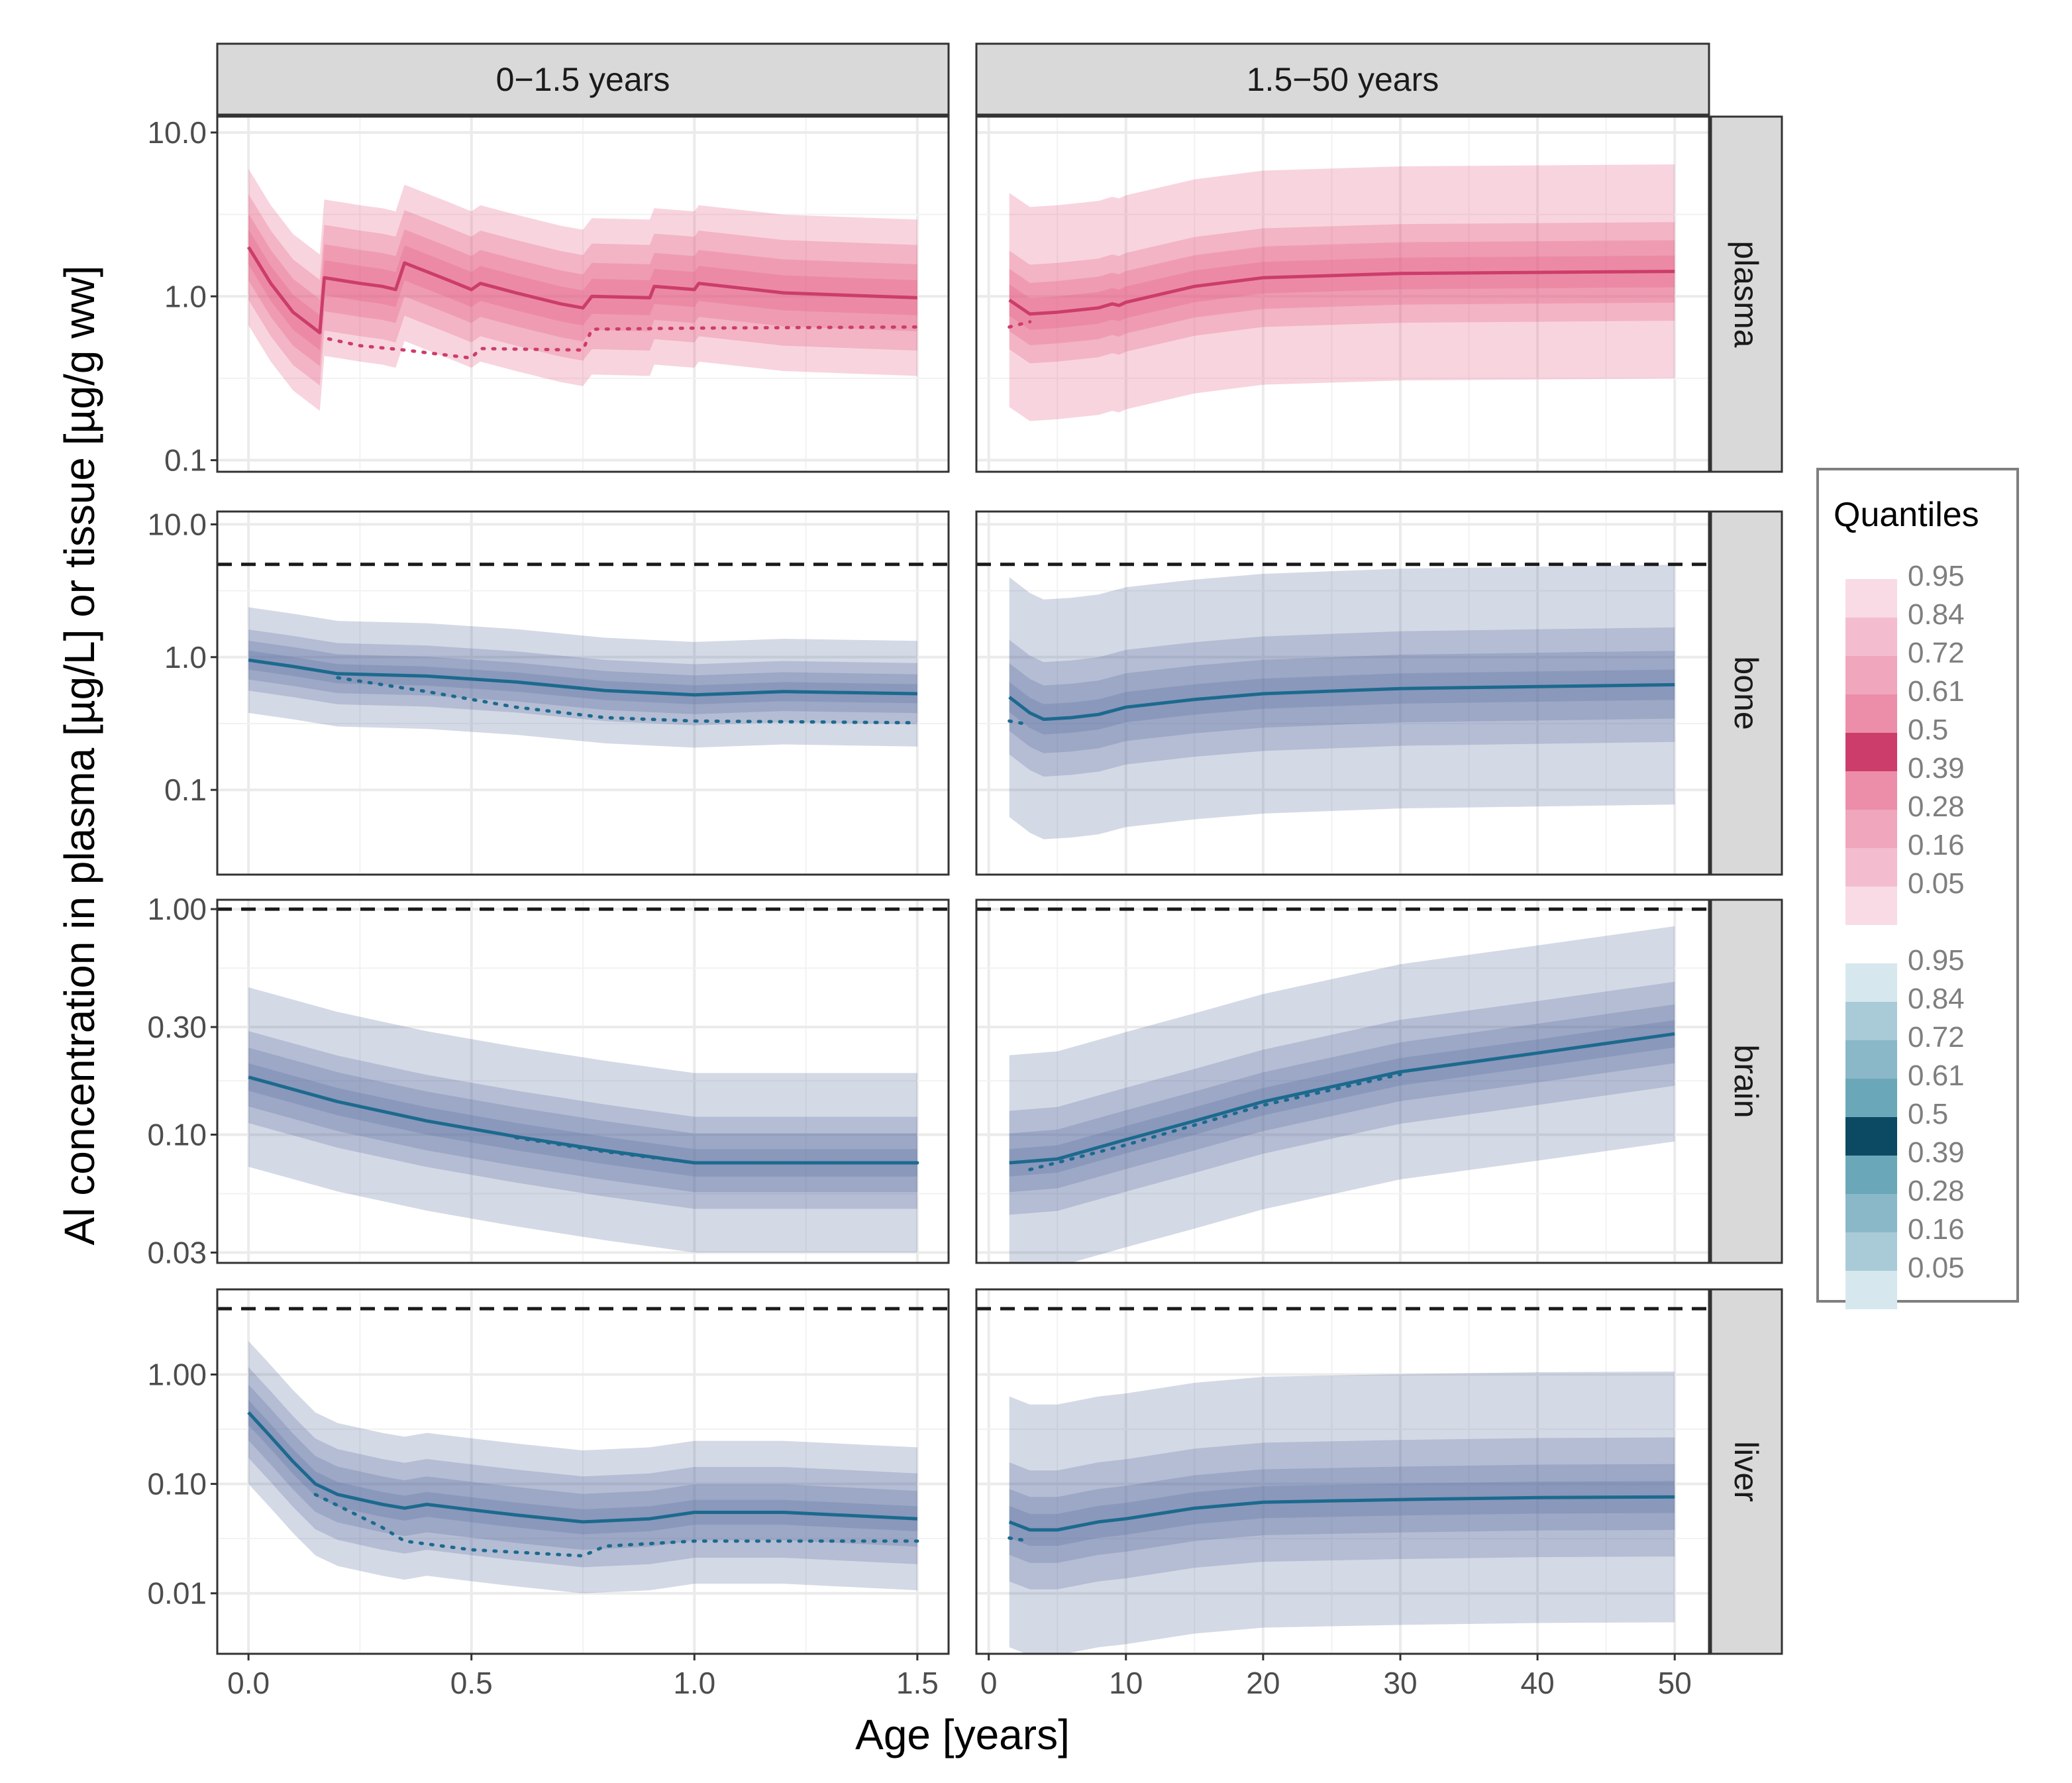  What do you see at coordinates (694, 1683) in the screenshot?
I see `x-tick-label: 1.0` at bounding box center [694, 1683].